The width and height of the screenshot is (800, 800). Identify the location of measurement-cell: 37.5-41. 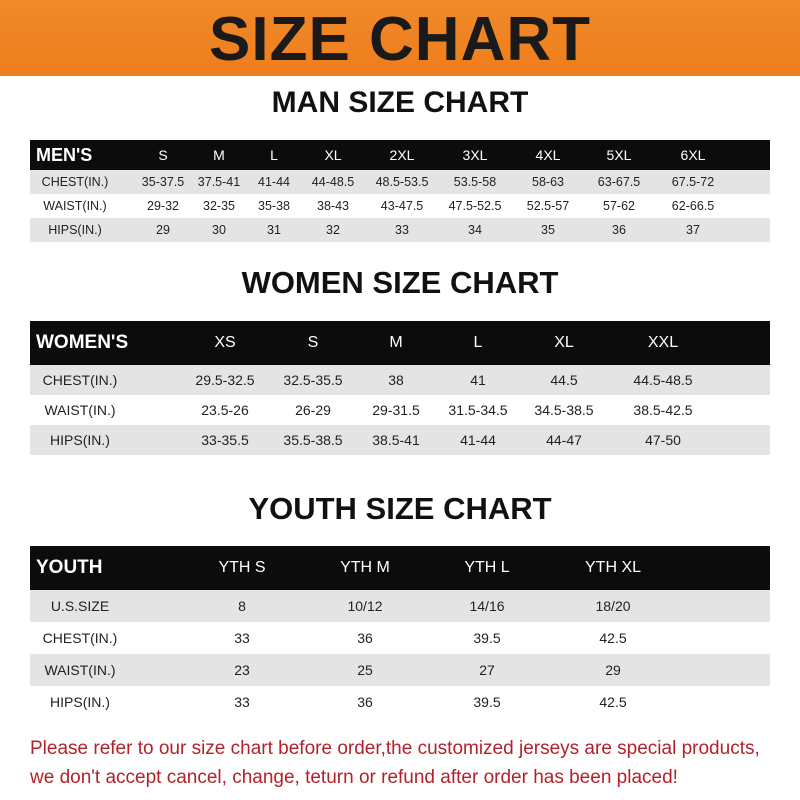
(219, 182).